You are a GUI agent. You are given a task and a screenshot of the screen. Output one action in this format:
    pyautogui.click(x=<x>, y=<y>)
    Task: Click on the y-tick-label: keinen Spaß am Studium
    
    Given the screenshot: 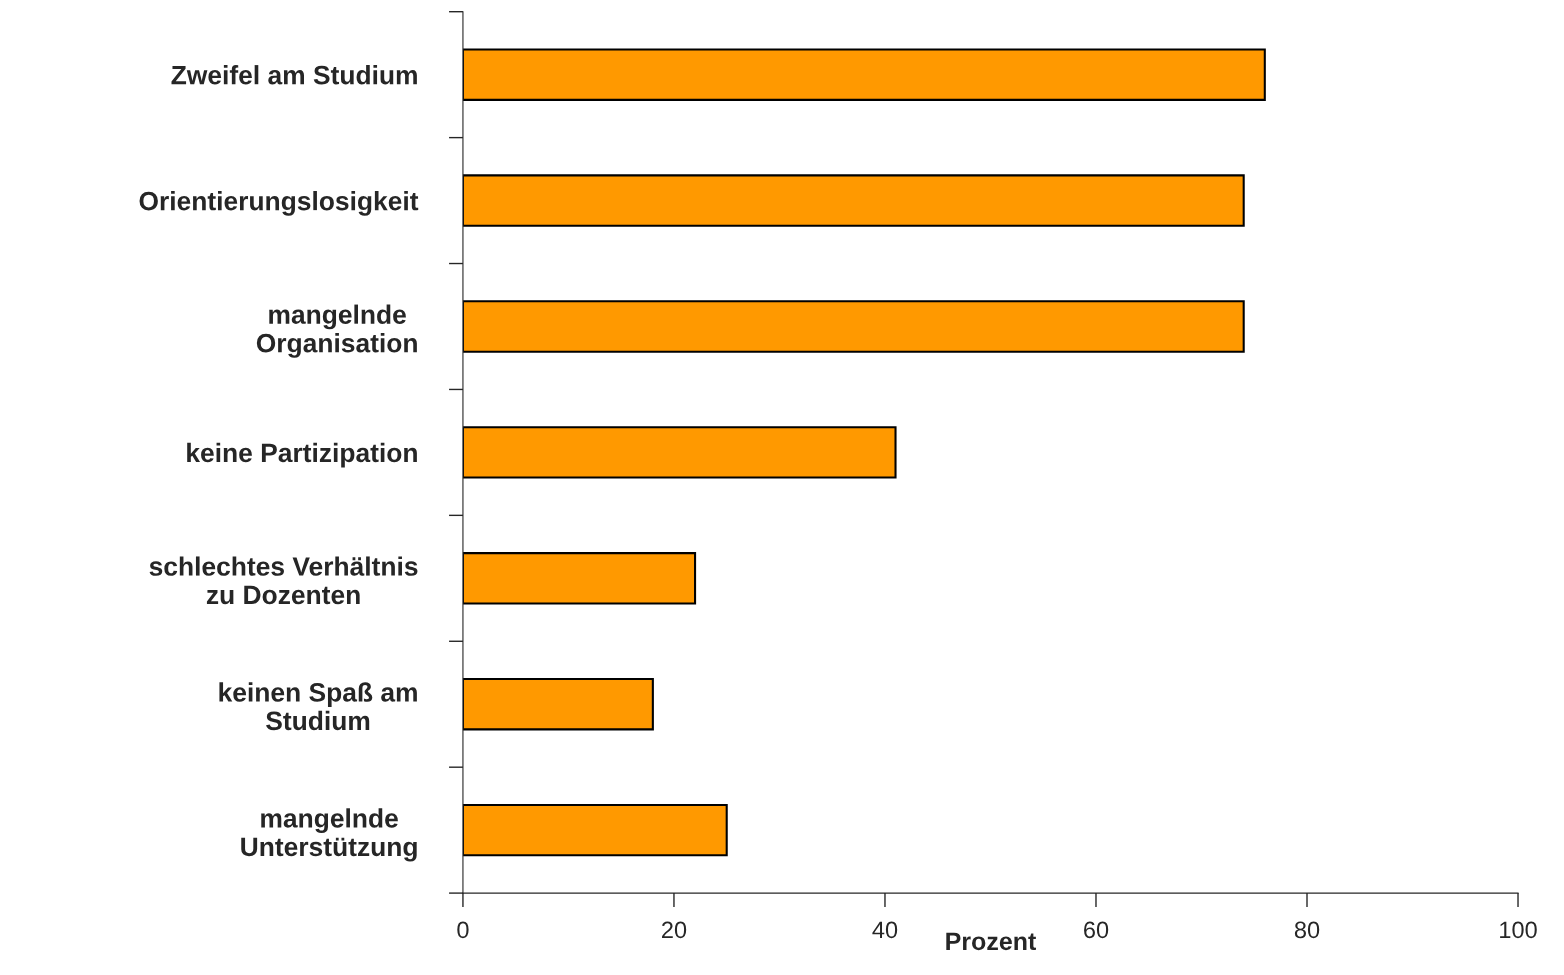 What is the action you would take?
    pyautogui.click(x=318, y=706)
    